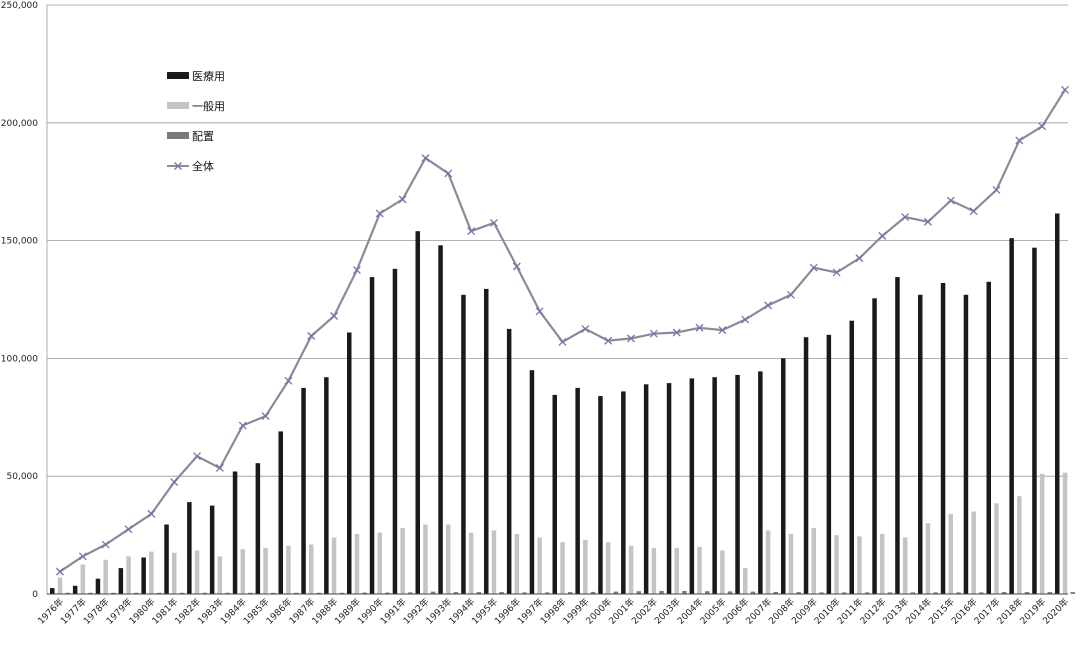 The width and height of the screenshot is (1080, 645). What do you see at coordinates (981, 593) in the screenshot?
I see `bar-2-2016年` at bounding box center [981, 593].